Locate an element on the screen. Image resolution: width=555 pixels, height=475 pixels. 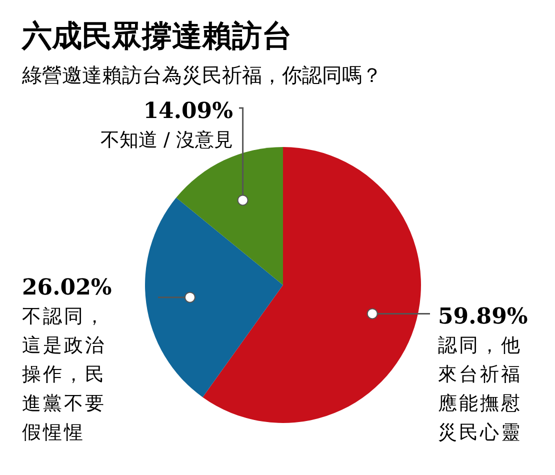
chart-title: 六成民眾撐達賴訪台 is located at coordinates (156, 36).